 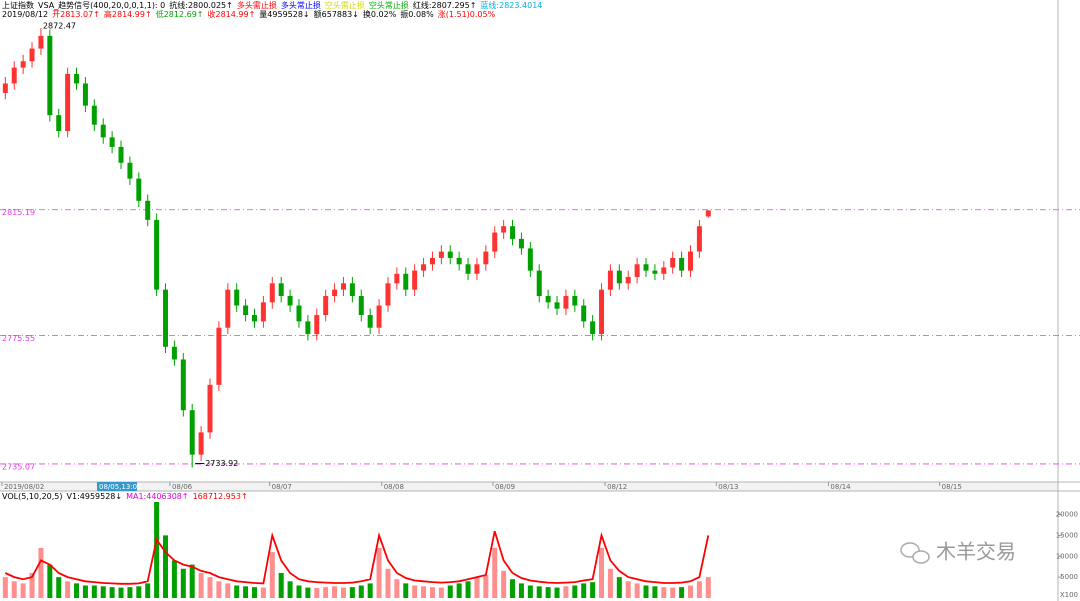 I want to click on x-tick-label: 08/14, so click(x=840, y=487).